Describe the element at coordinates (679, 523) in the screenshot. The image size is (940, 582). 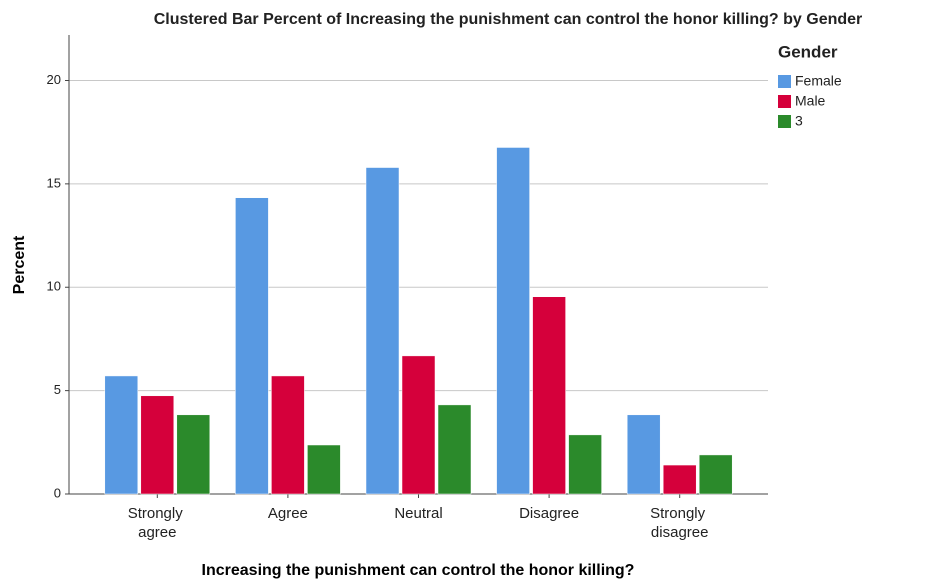
I see `x-tick-label: Strongly disagree` at that location.